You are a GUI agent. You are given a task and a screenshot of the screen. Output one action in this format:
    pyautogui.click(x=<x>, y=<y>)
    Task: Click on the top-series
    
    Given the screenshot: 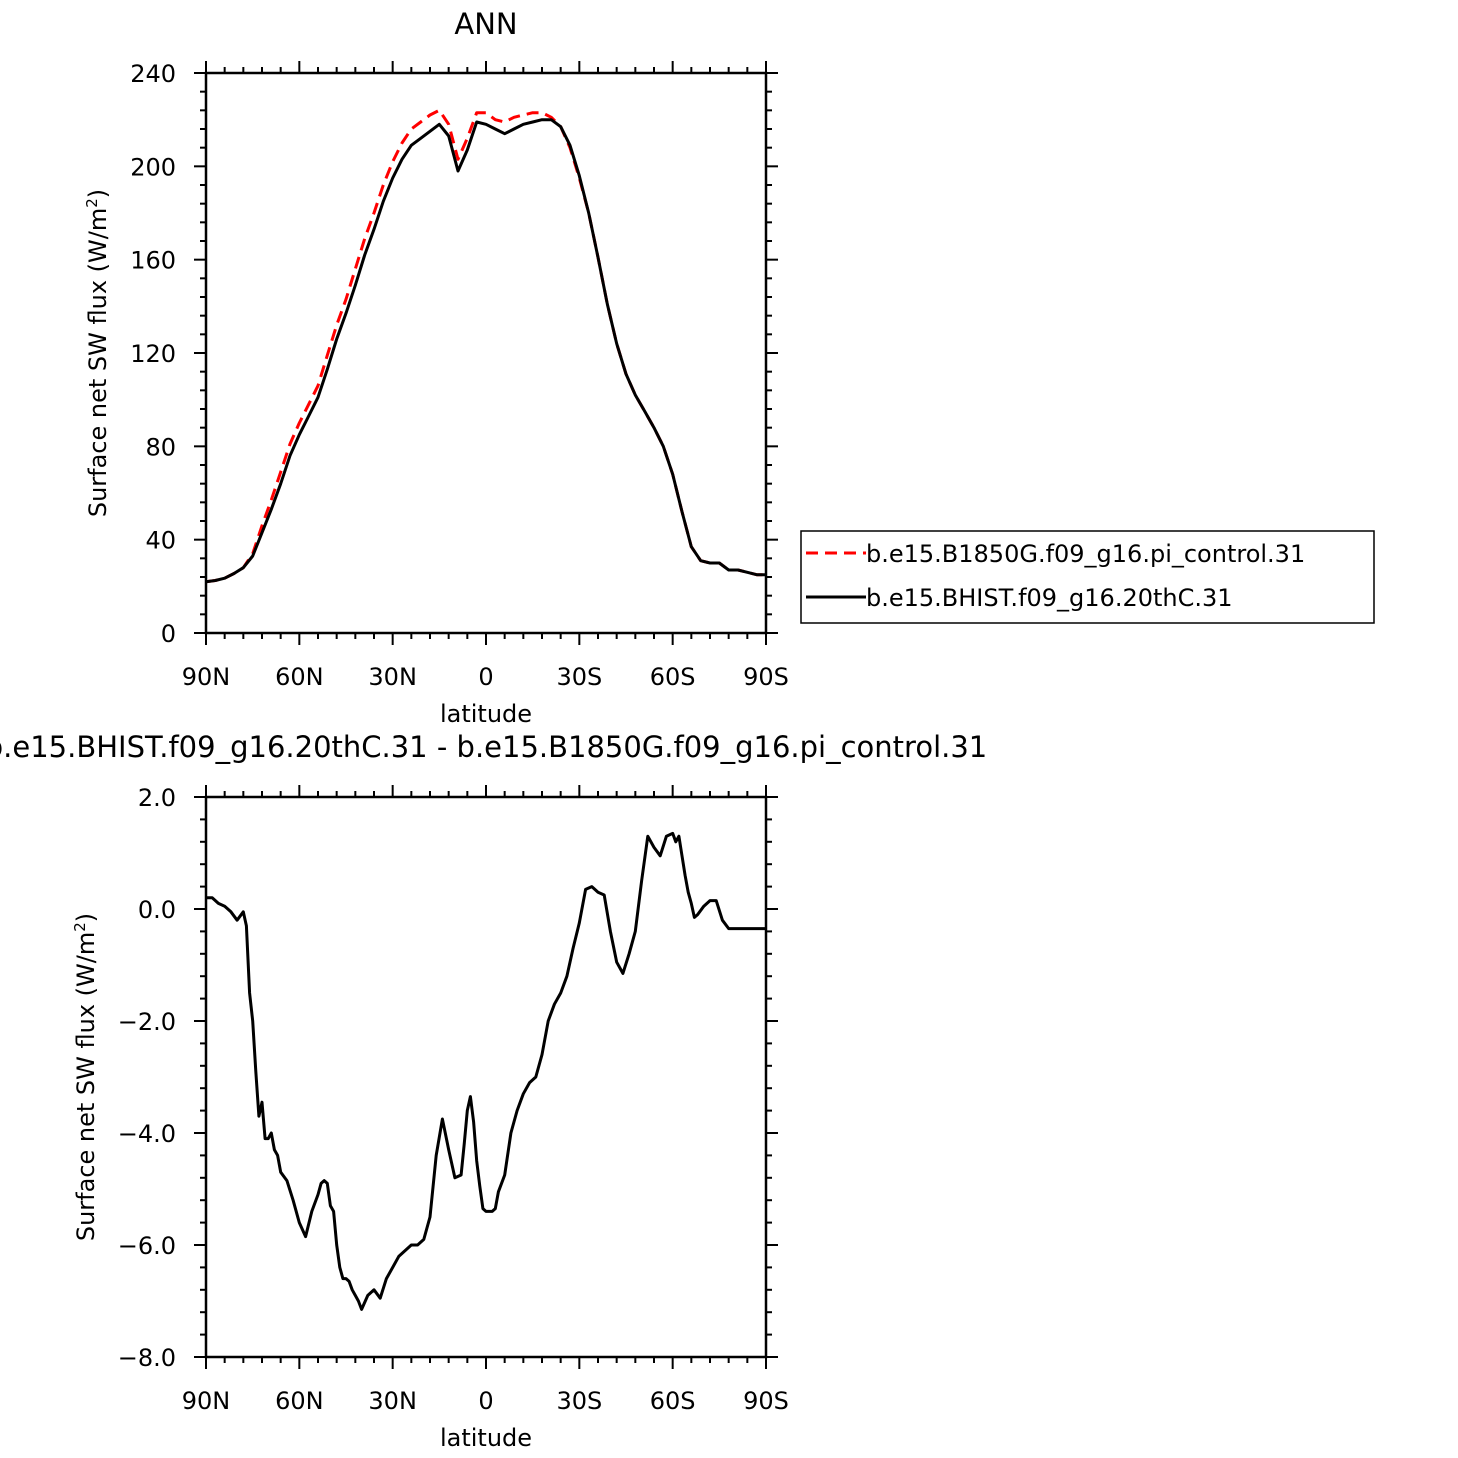 What is the action you would take?
    pyautogui.click(x=485, y=346)
    